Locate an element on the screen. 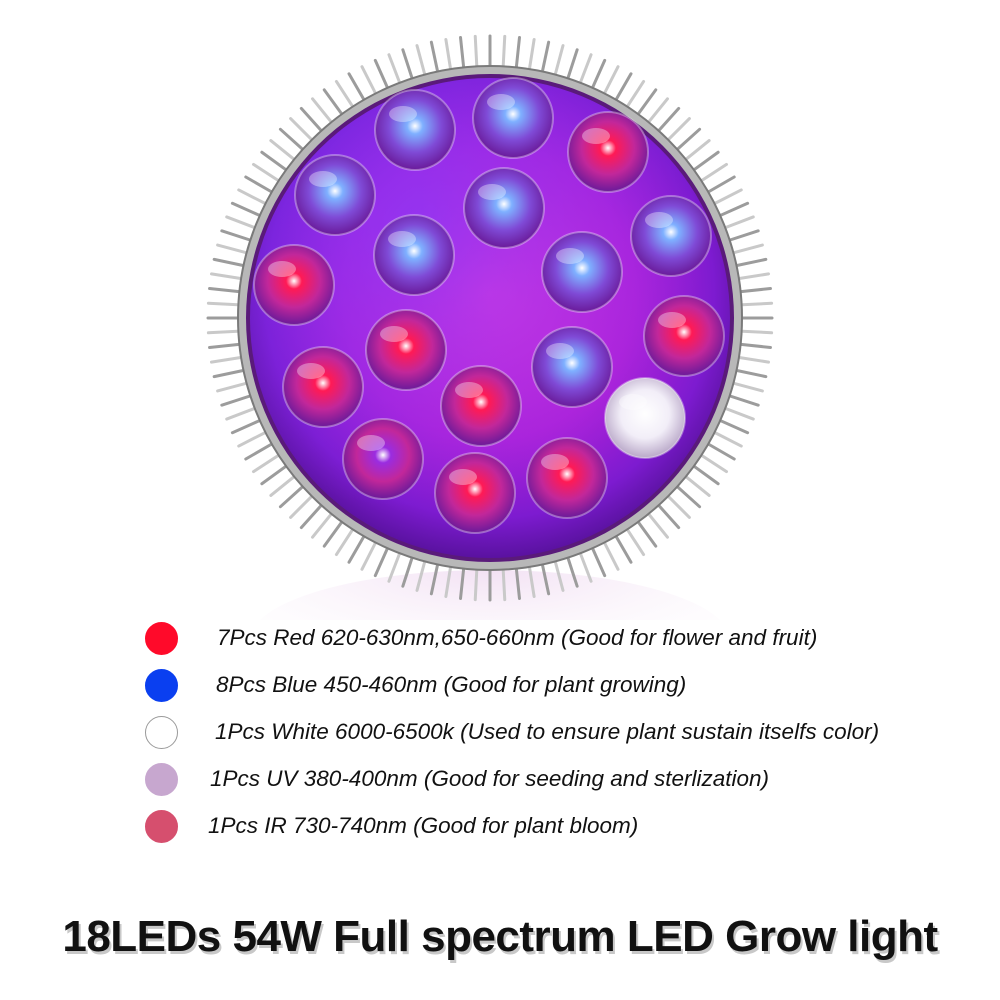 The width and height of the screenshot is (1000, 1000). headline-shadow: 18LEDs 54W Full spectrum LED Grow light is located at coordinates (502, 939).